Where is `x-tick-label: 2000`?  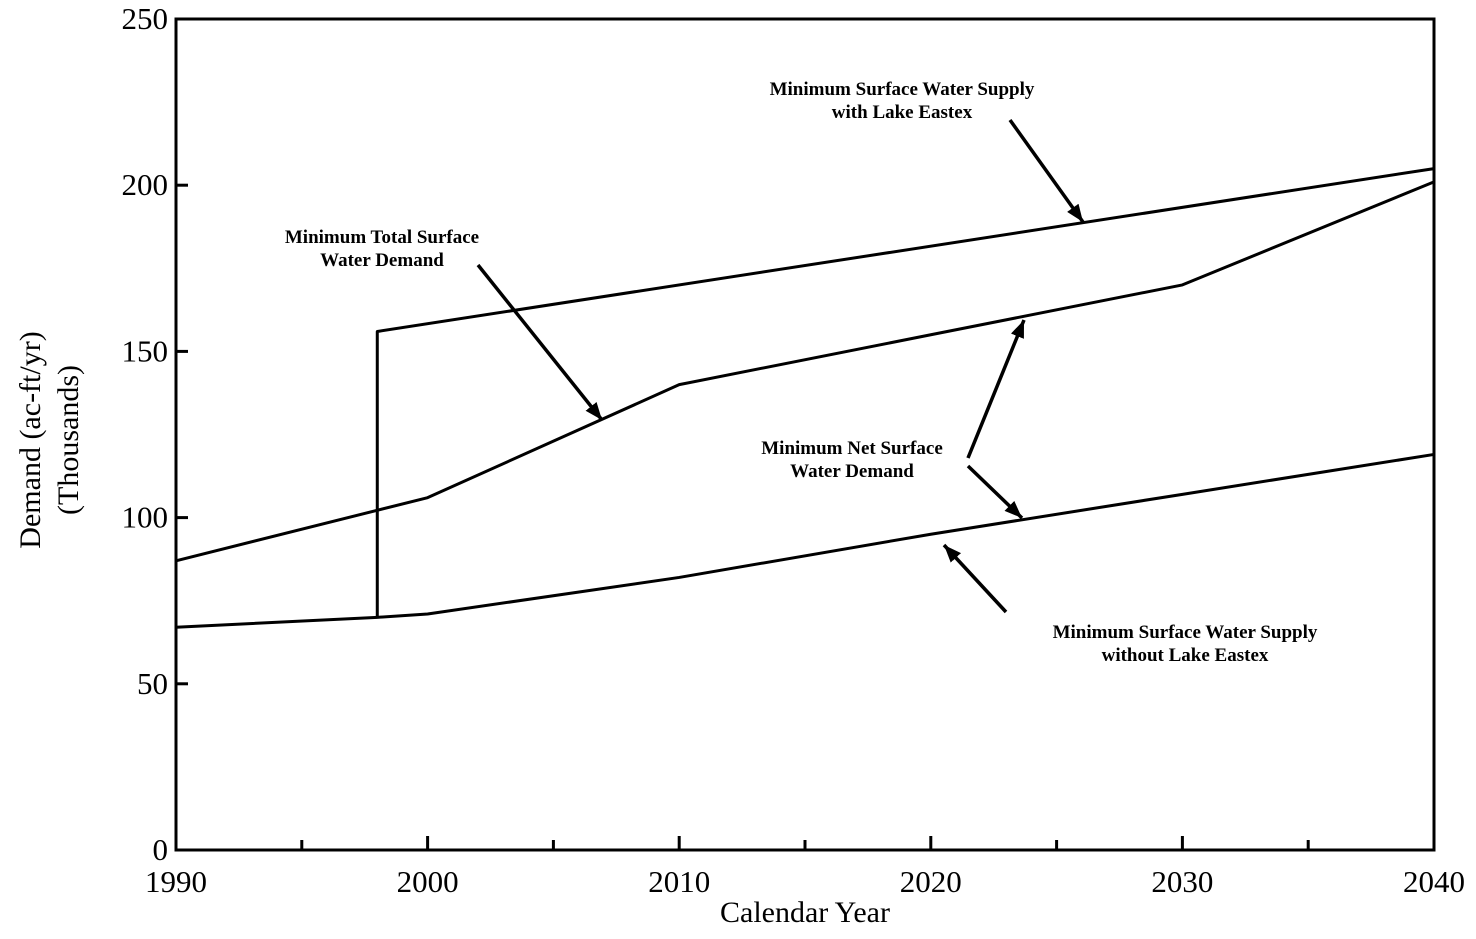
x-tick-label: 2000 is located at coordinates (428, 881).